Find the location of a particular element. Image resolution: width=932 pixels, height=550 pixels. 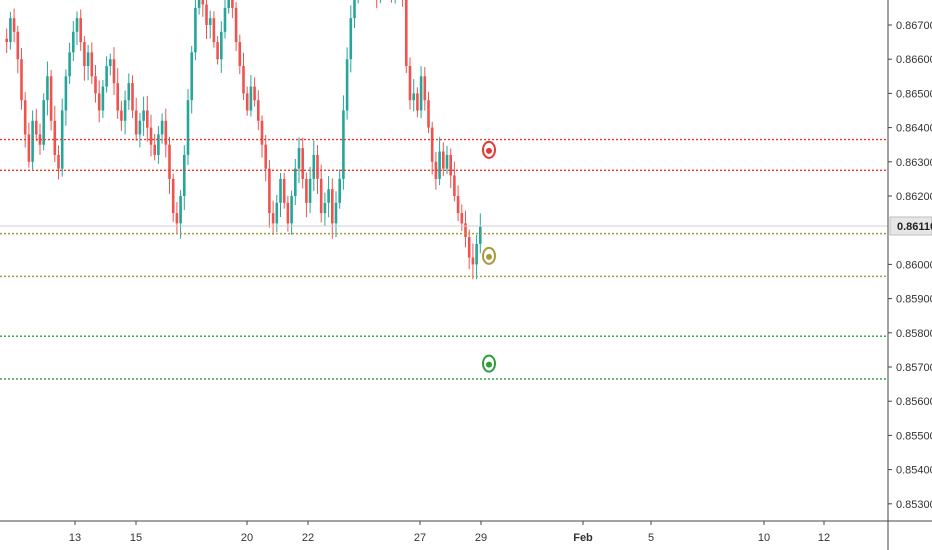

price-tick-label: 0.85300 is located at coordinates (914, 505).